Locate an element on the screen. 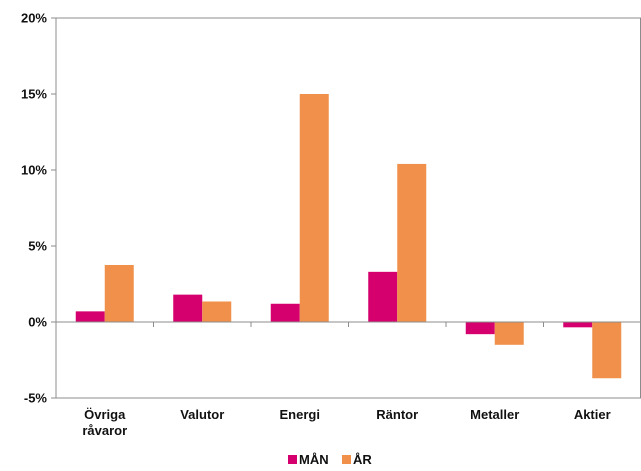 Image resolution: width=641 pixels, height=471 pixels. legend-label-mån: MÅN is located at coordinates (314, 459).